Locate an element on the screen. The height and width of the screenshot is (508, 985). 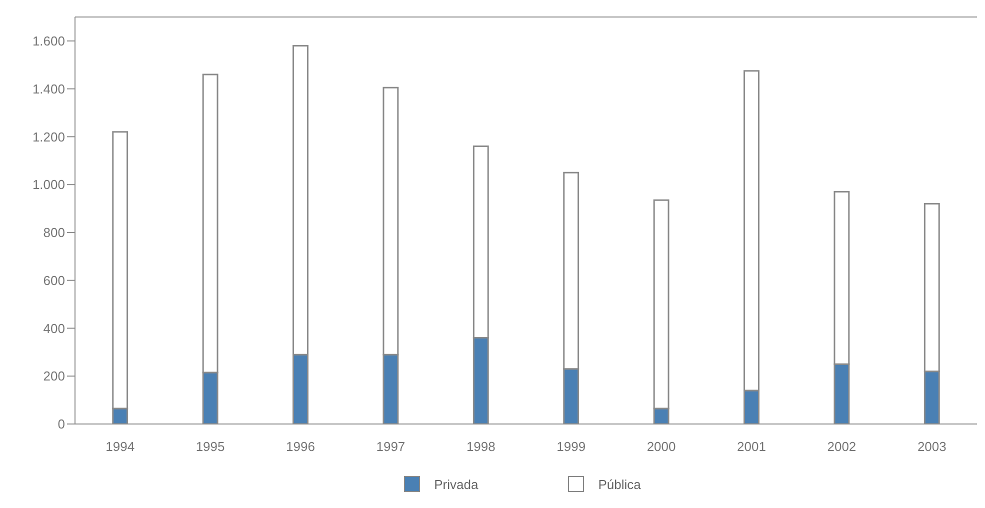
x-tick-label: 2000 is located at coordinates (661, 446).